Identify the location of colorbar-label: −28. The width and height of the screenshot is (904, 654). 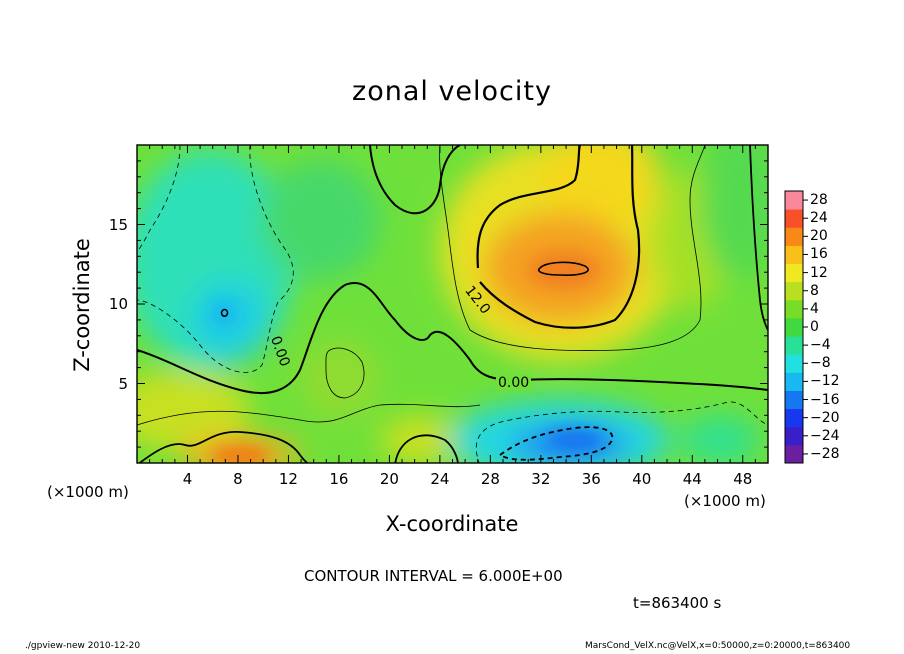
(825, 453).